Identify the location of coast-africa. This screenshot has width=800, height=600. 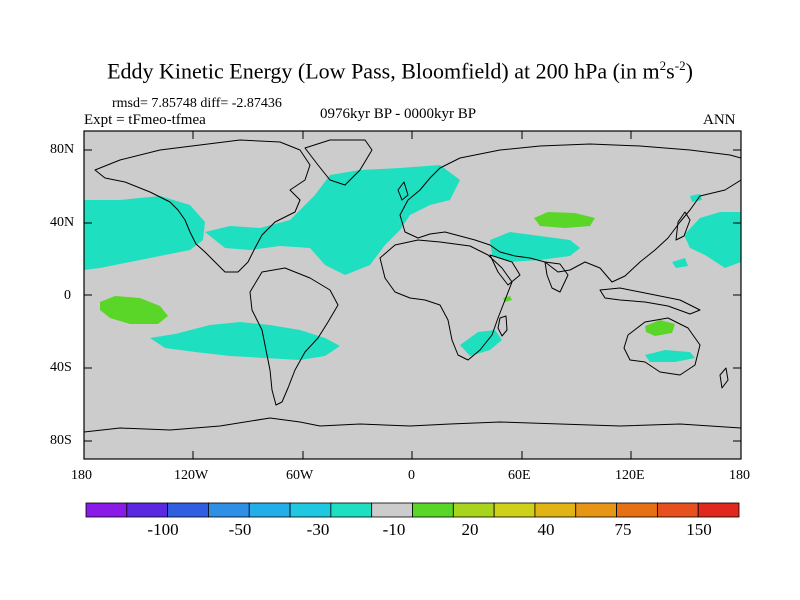
(446, 300).